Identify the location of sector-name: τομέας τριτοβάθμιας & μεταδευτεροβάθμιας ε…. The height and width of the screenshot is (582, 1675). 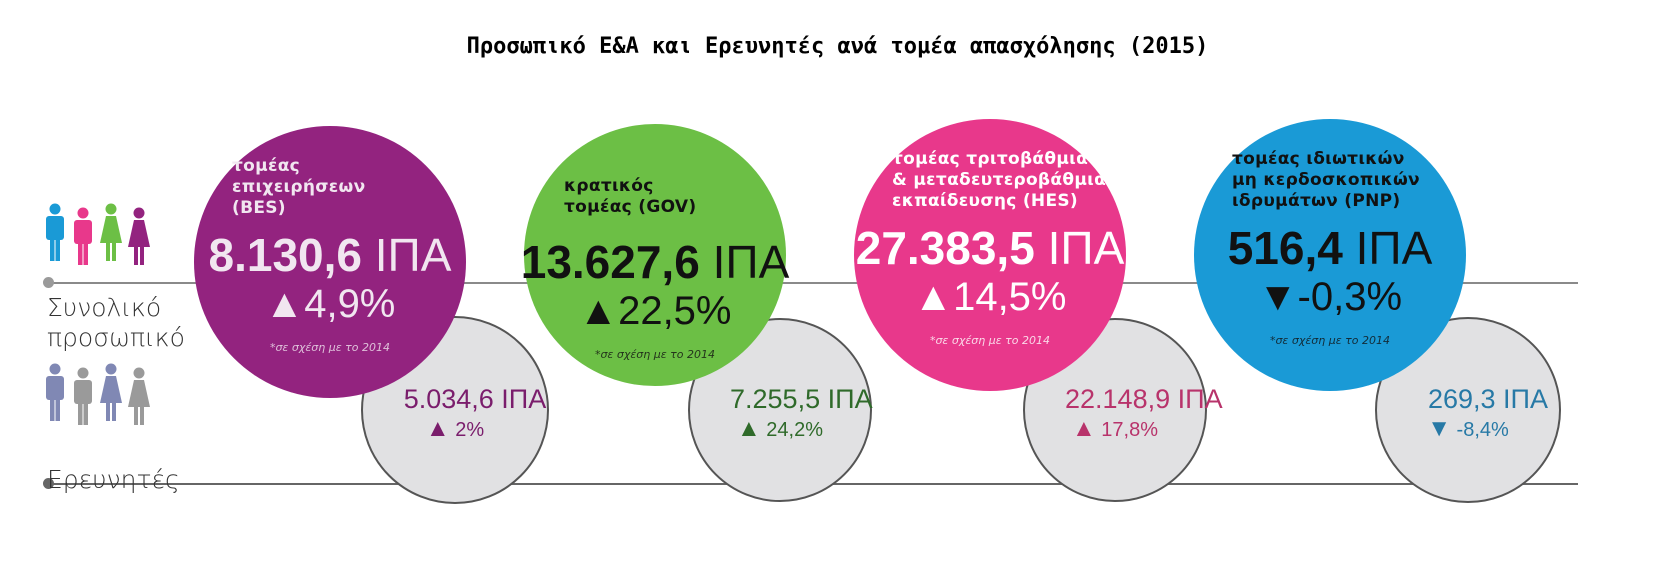
(1004, 180).